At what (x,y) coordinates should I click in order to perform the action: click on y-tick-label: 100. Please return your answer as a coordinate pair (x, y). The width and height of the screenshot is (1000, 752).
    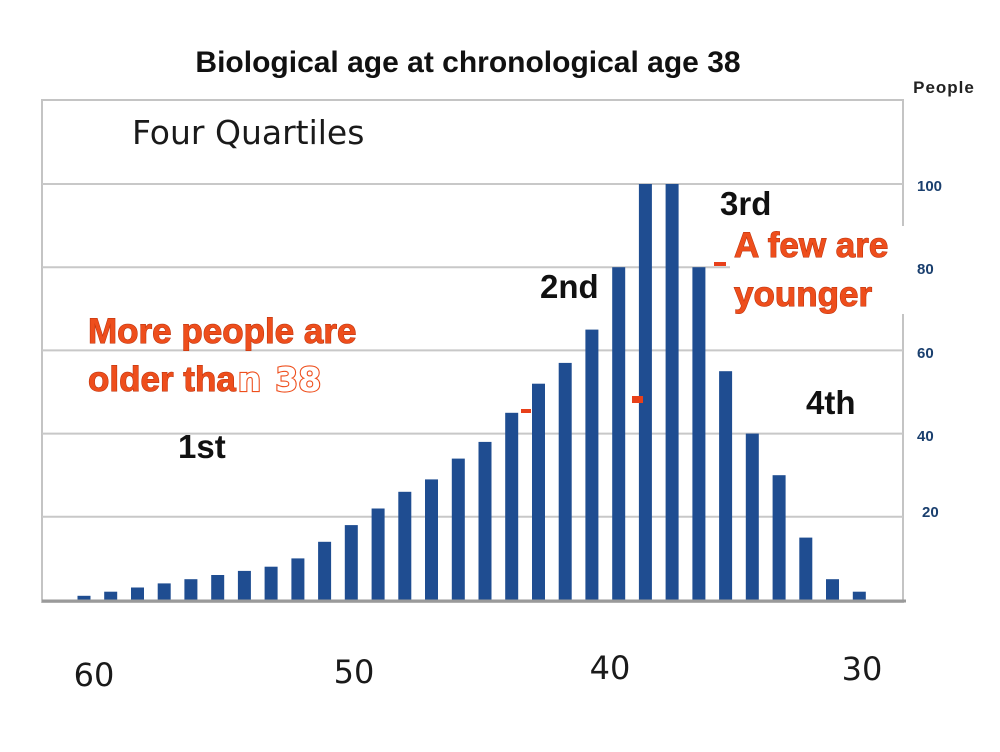
    Looking at the image, I should click on (929, 186).